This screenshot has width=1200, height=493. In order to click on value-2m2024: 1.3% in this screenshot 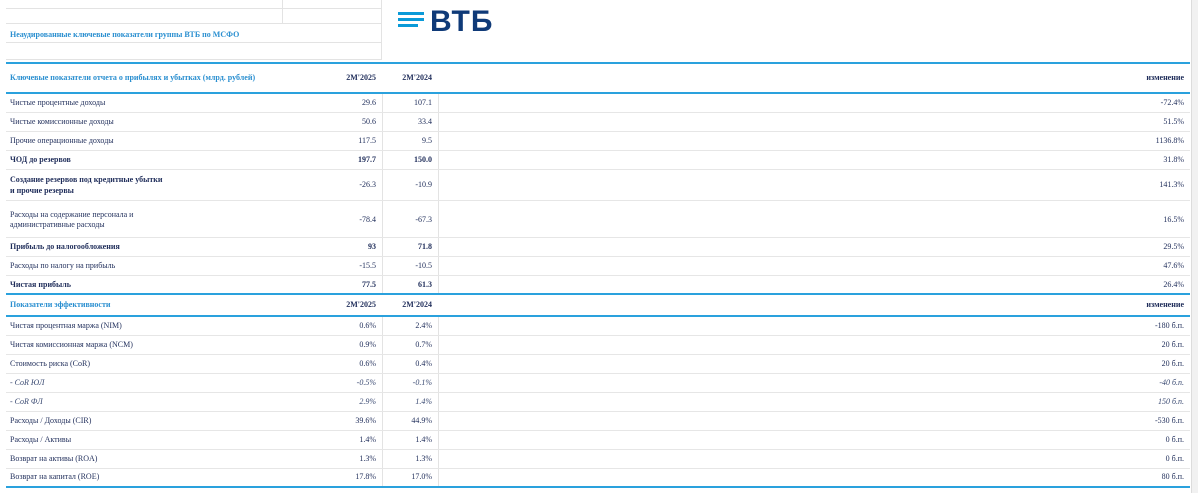, I will do `click(423, 458)`.